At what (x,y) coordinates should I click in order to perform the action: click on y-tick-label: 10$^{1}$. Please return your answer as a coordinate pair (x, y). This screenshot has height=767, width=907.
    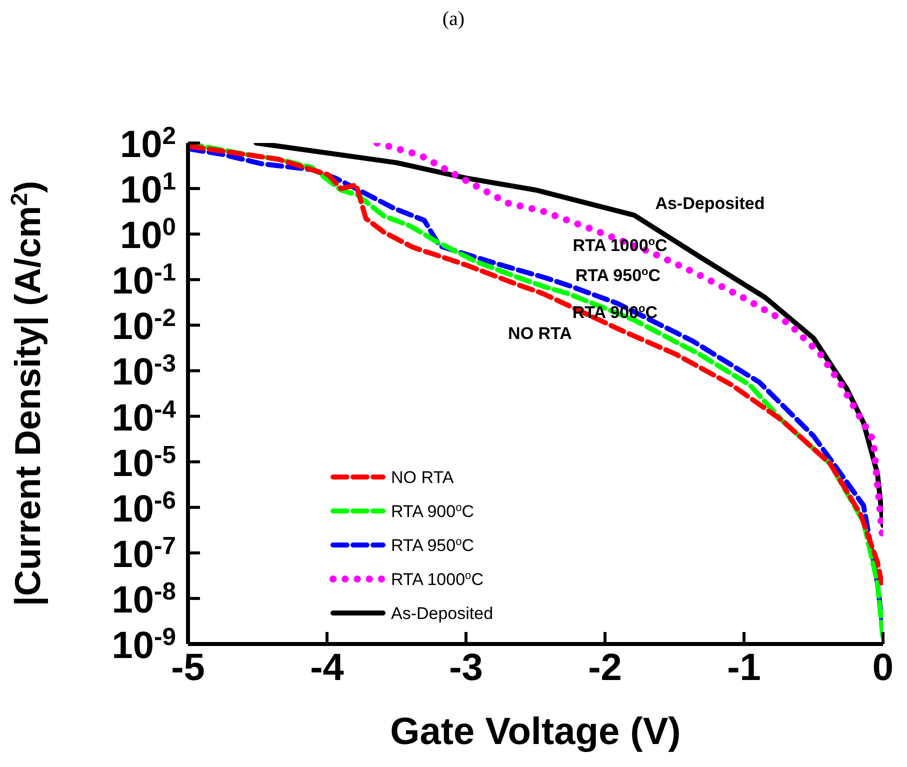
    Looking at the image, I should click on (148, 190).